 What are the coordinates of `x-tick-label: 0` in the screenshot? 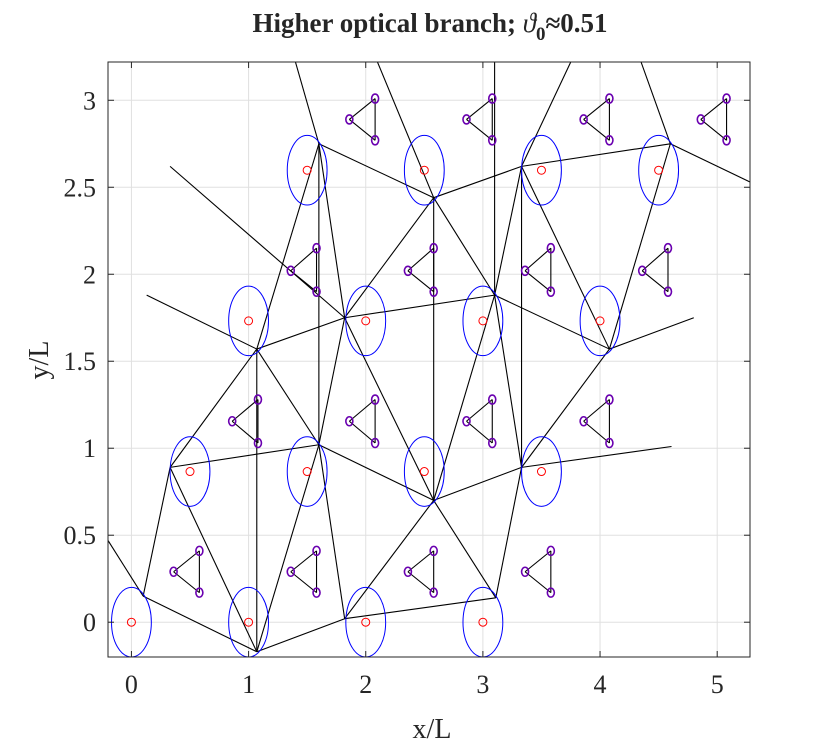 It's located at (131, 684).